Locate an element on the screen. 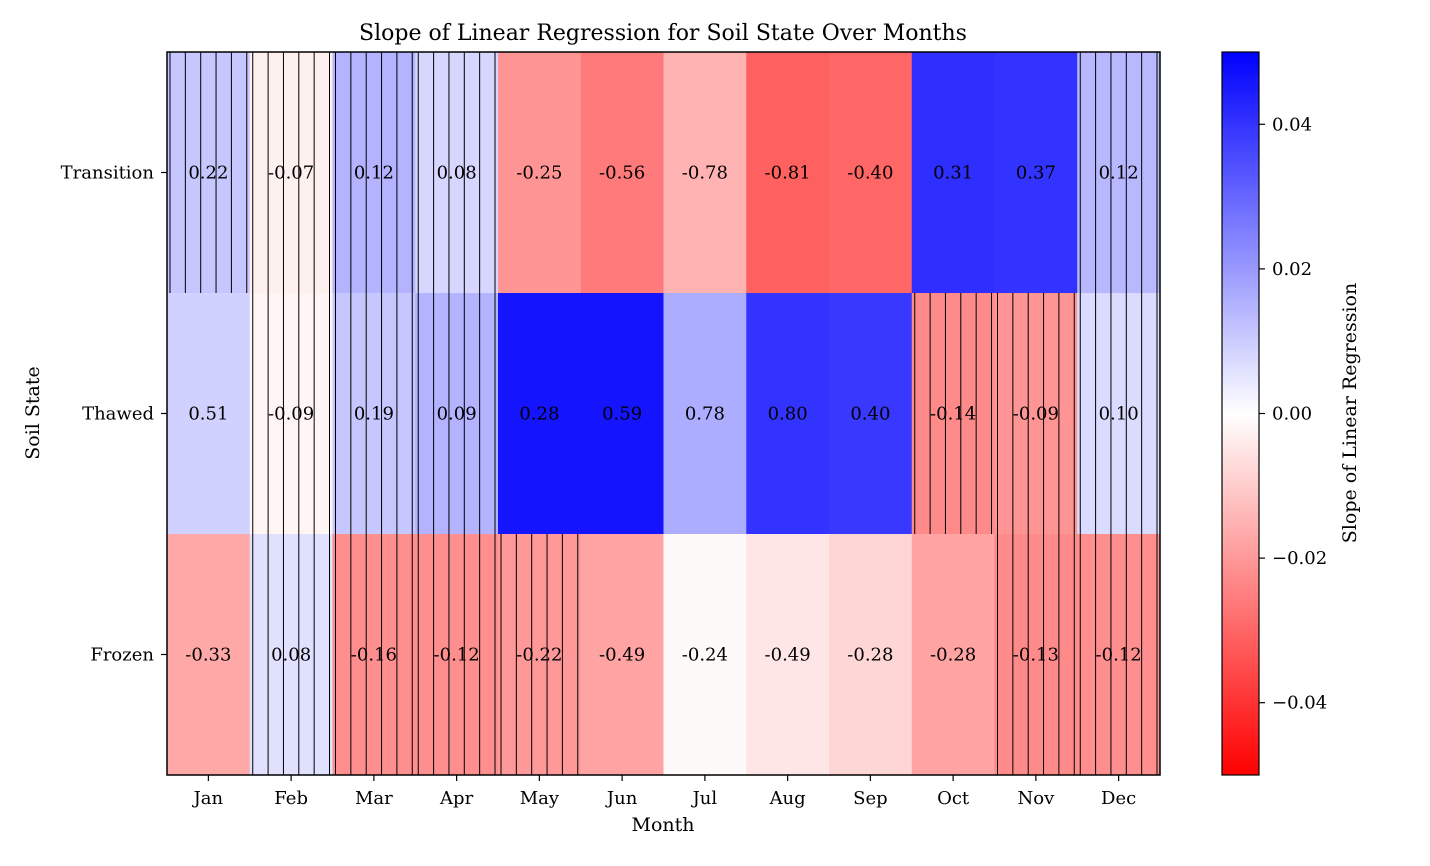 The height and width of the screenshot is (866, 1430). heatmap-cell-transition-apr is located at coordinates (457, 173).